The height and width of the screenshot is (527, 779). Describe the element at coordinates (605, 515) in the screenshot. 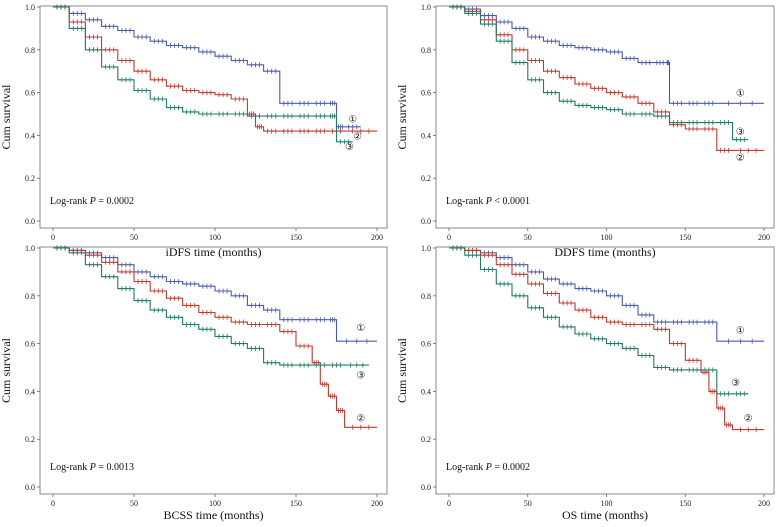

I see `x-axis-label: OS time (months)` at that location.